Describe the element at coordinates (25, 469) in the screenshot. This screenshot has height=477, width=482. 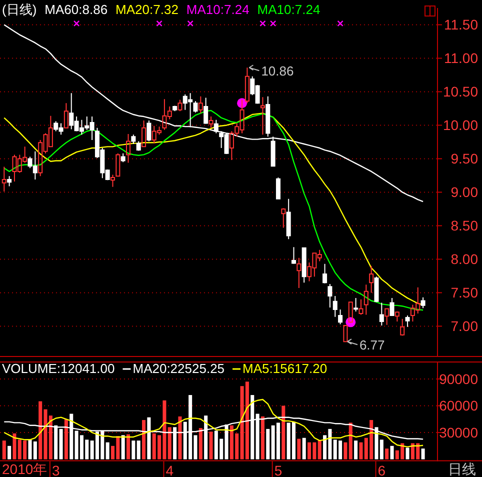
I see `text: 2010年` at that location.